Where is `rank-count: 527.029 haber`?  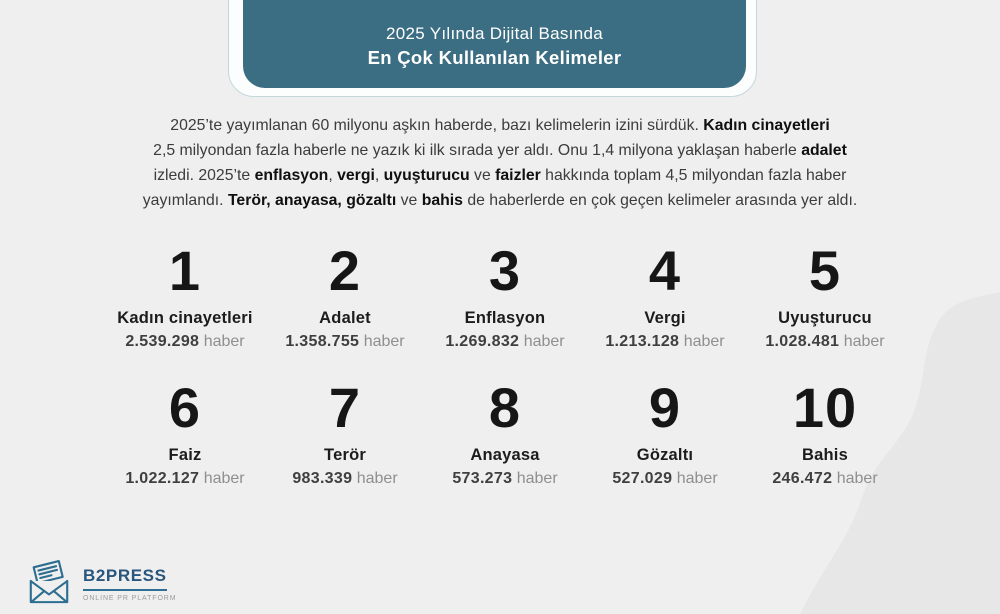
rank-count: 527.029 haber is located at coordinates (665, 479).